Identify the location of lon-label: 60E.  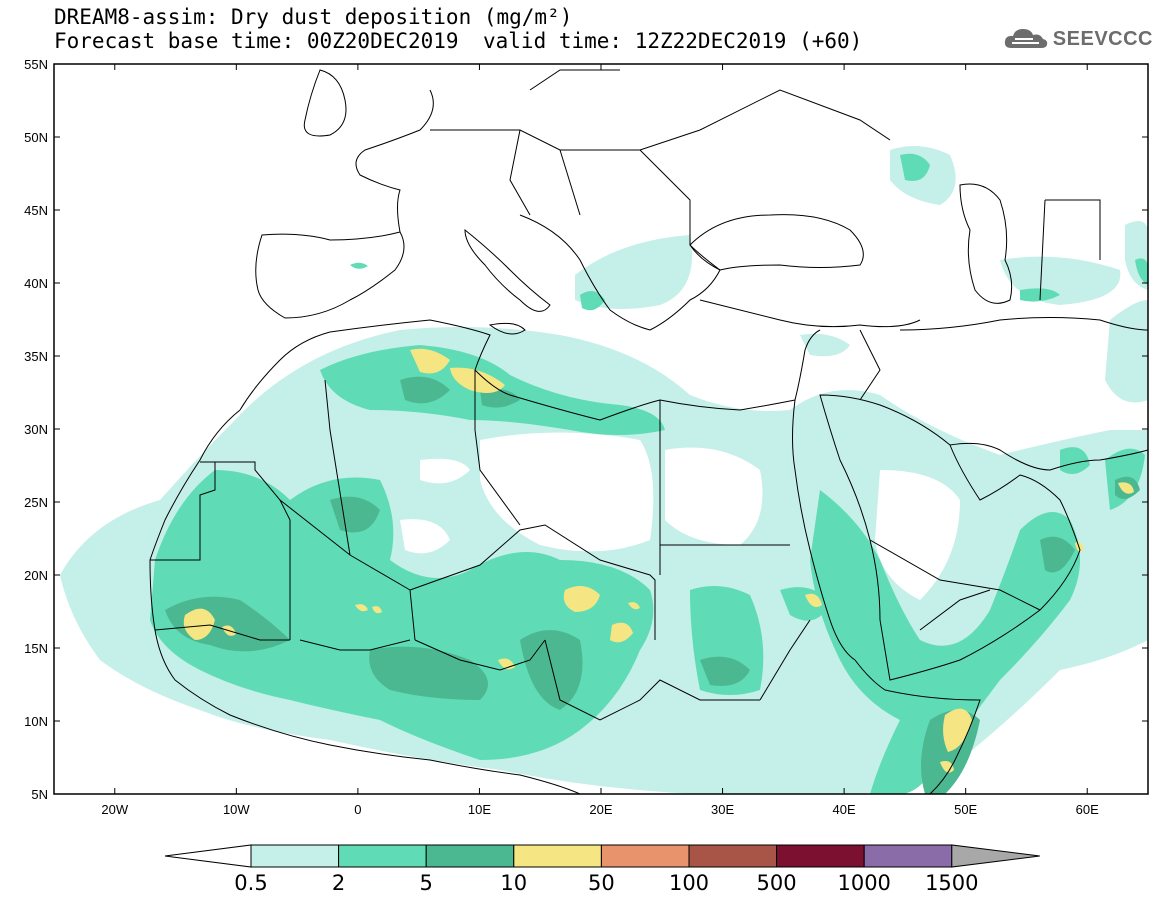
(1087, 809).